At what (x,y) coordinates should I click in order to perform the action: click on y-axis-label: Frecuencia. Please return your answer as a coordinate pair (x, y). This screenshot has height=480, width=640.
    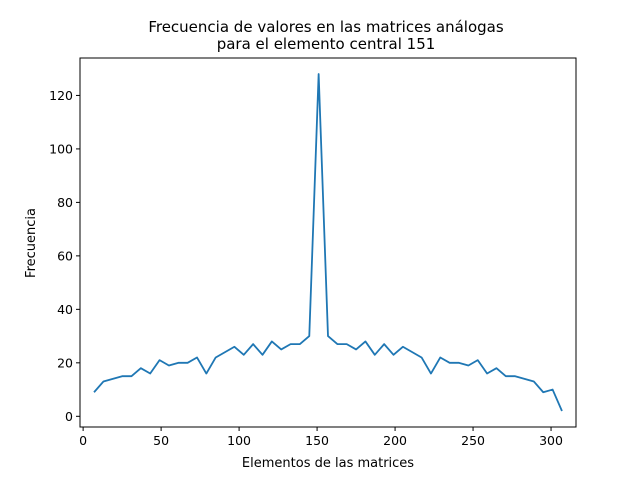
    Looking at the image, I should click on (31, 243).